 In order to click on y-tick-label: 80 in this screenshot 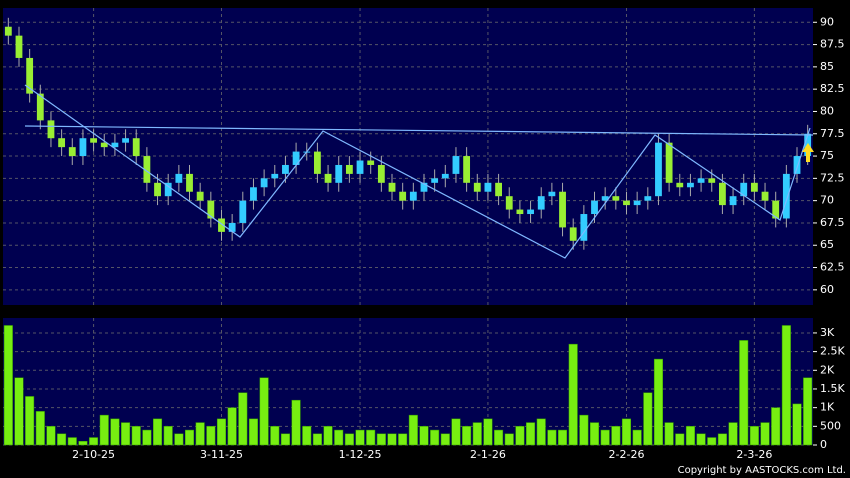, I will do `click(827, 110)`.